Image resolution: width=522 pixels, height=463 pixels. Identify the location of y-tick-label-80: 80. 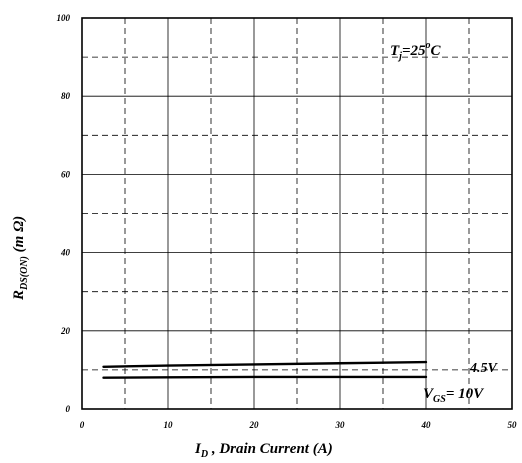
(66, 96).